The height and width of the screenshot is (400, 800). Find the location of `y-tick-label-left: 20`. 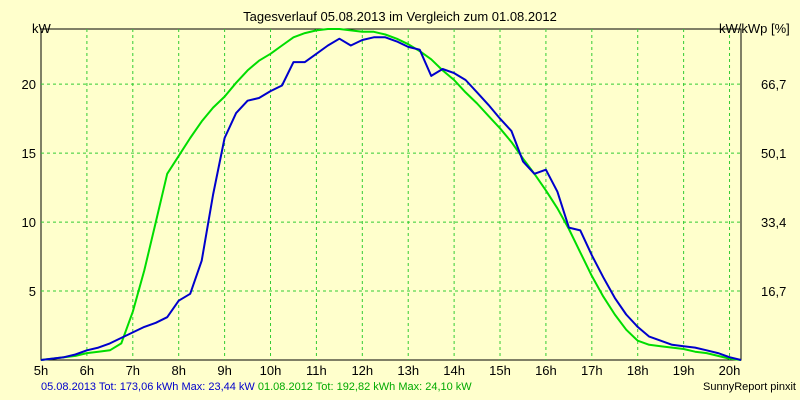

y-tick-label-left: 20 is located at coordinates (29, 84).